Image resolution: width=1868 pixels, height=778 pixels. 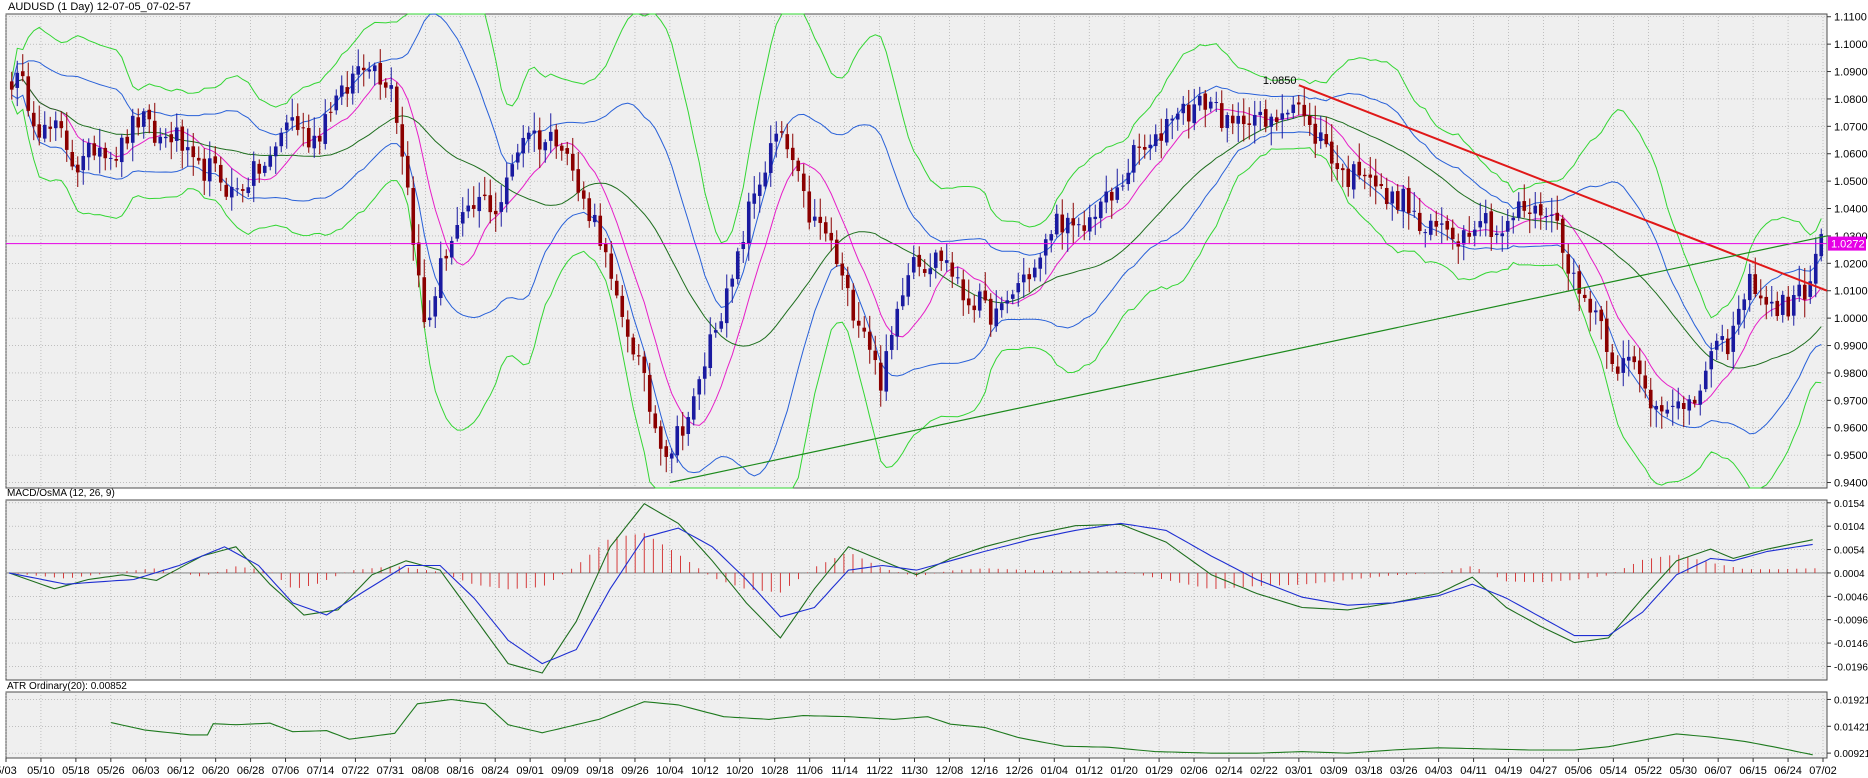 What do you see at coordinates (1473, 771) in the screenshot?
I see `x-tick-label: 04/11` at bounding box center [1473, 771].